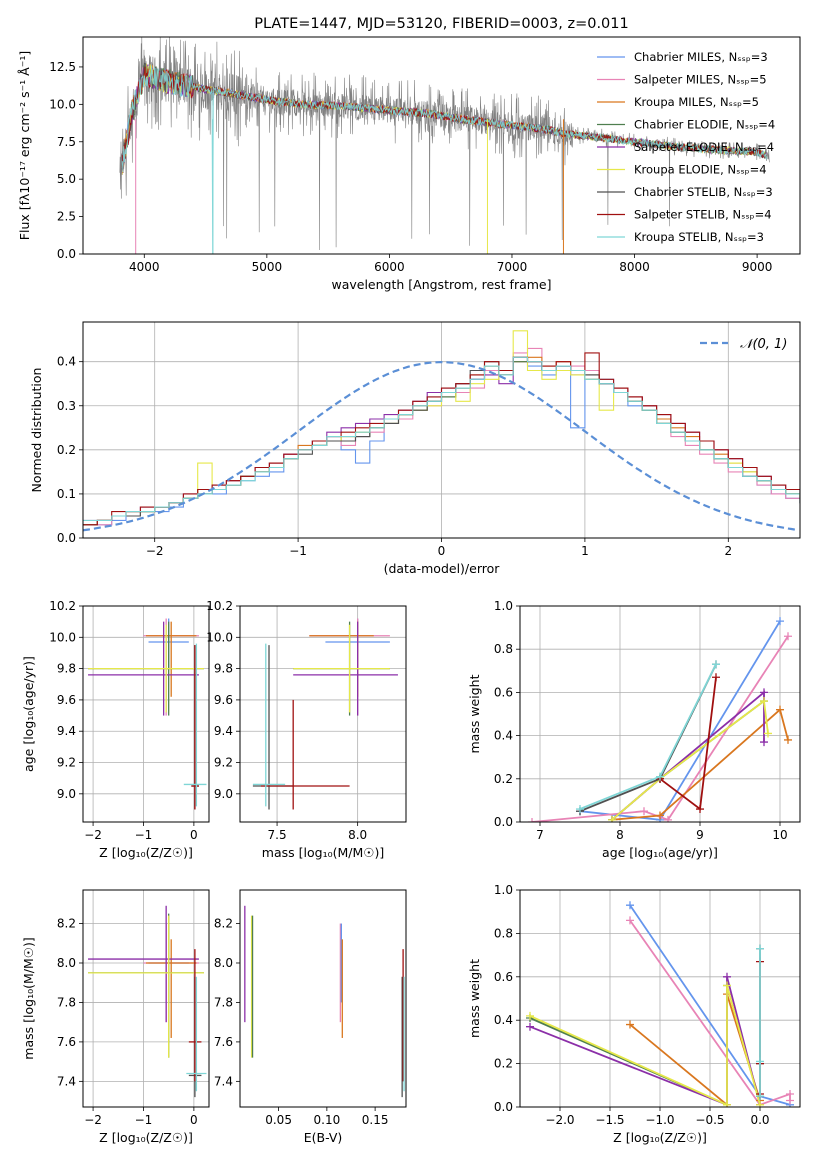  What do you see at coordinates (728, 551) in the screenshot?
I see `x-tick-label: 2` at bounding box center [728, 551].